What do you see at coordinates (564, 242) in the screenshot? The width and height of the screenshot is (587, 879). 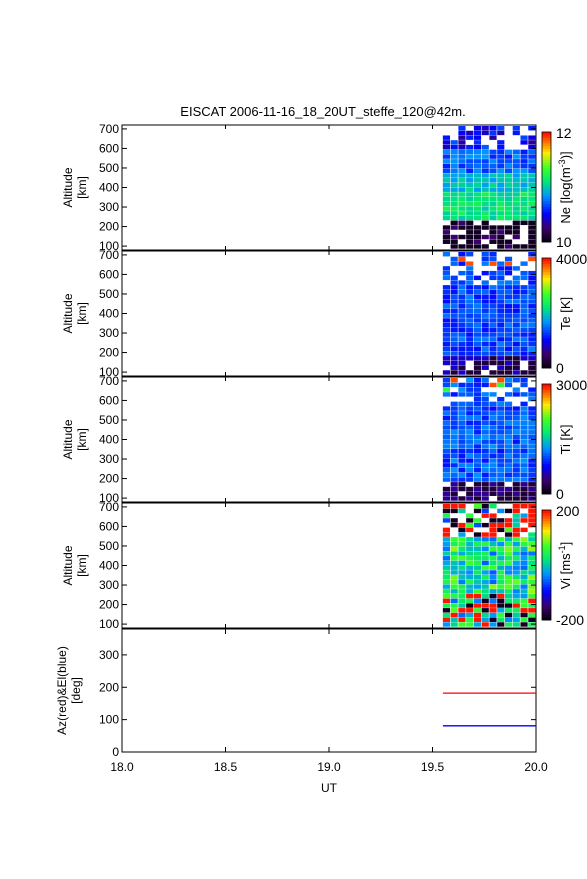 I see `colorbar-min-label: 10` at bounding box center [564, 242].